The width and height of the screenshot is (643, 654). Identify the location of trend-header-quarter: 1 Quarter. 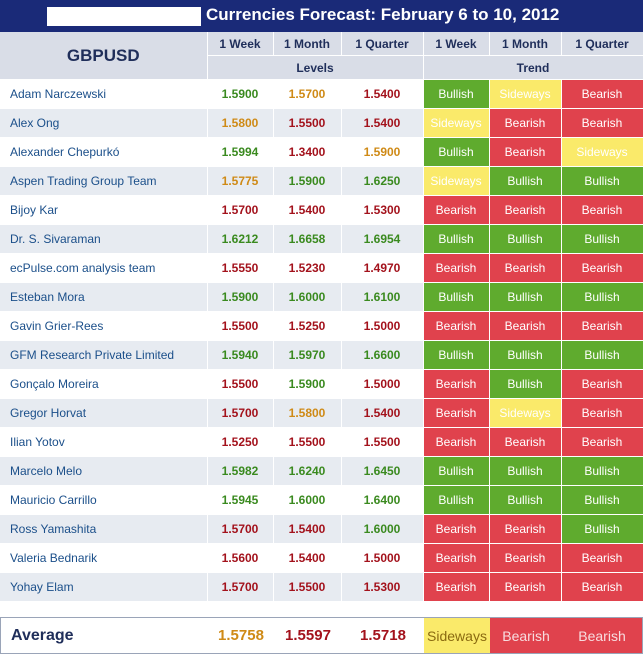
(602, 44).